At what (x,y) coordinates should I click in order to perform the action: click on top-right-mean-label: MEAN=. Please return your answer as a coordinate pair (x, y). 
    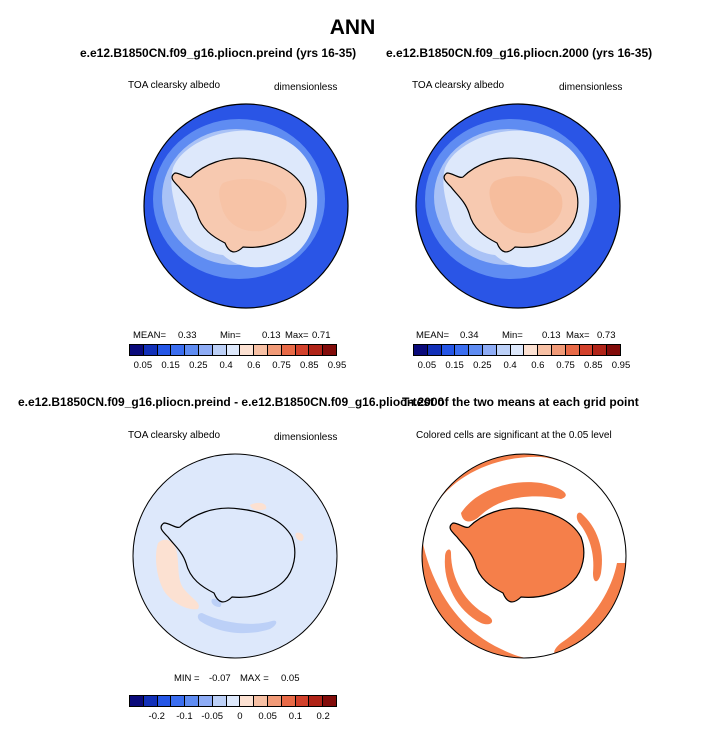
    Looking at the image, I should click on (432, 335).